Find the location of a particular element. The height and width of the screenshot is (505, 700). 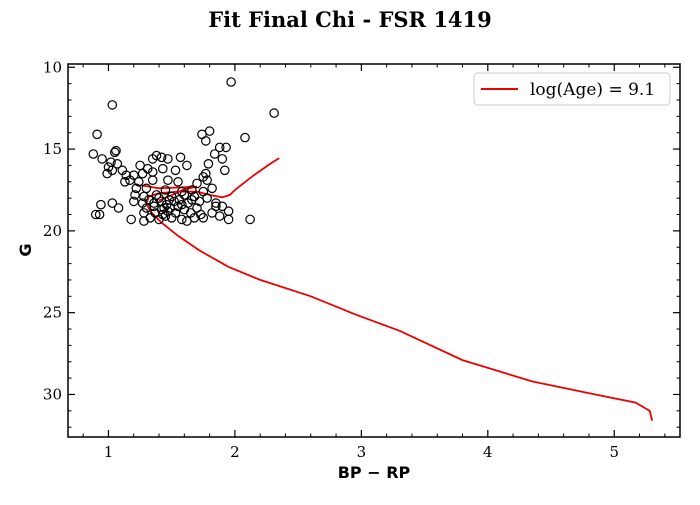

legend: log(Age) = 9.1 is located at coordinates (572, 89).